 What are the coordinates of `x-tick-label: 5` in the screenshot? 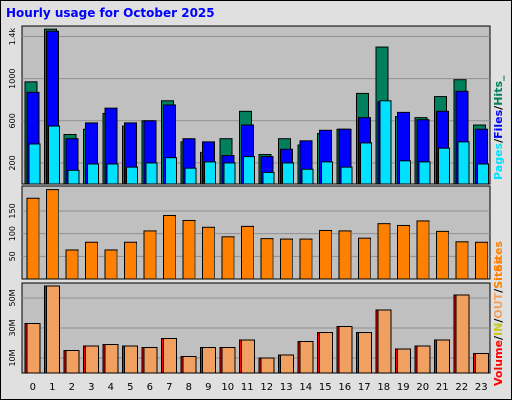 It's located at (130, 387).